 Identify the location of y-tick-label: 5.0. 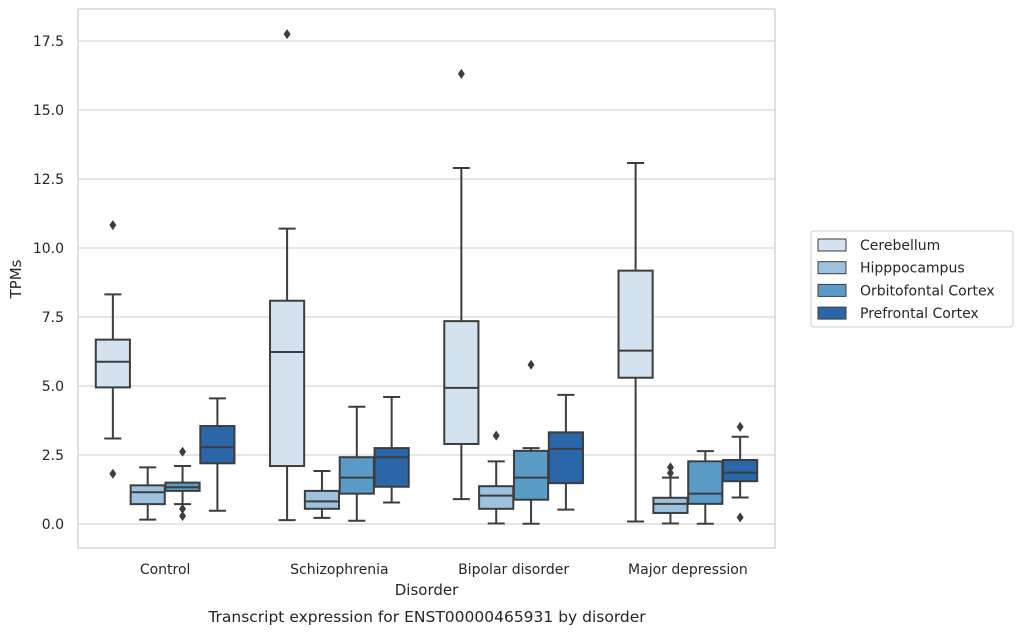
(53, 387).